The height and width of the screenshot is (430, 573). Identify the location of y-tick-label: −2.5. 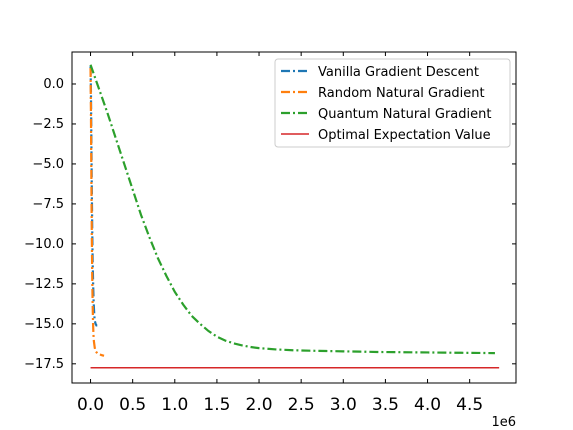
(48, 124).